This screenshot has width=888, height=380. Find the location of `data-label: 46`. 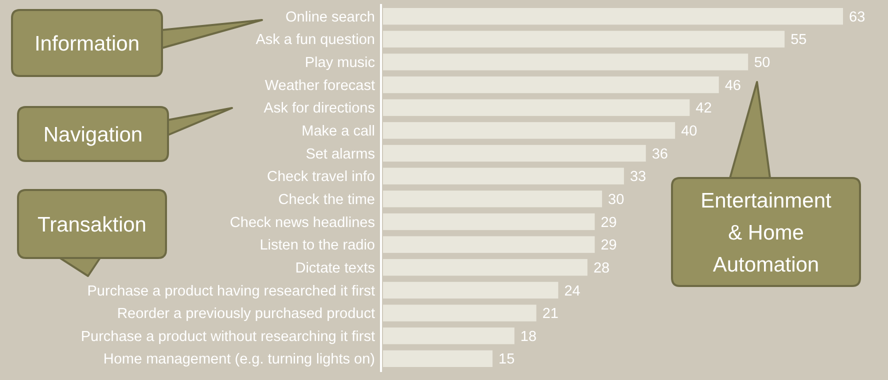

data-label: 46 is located at coordinates (733, 86).